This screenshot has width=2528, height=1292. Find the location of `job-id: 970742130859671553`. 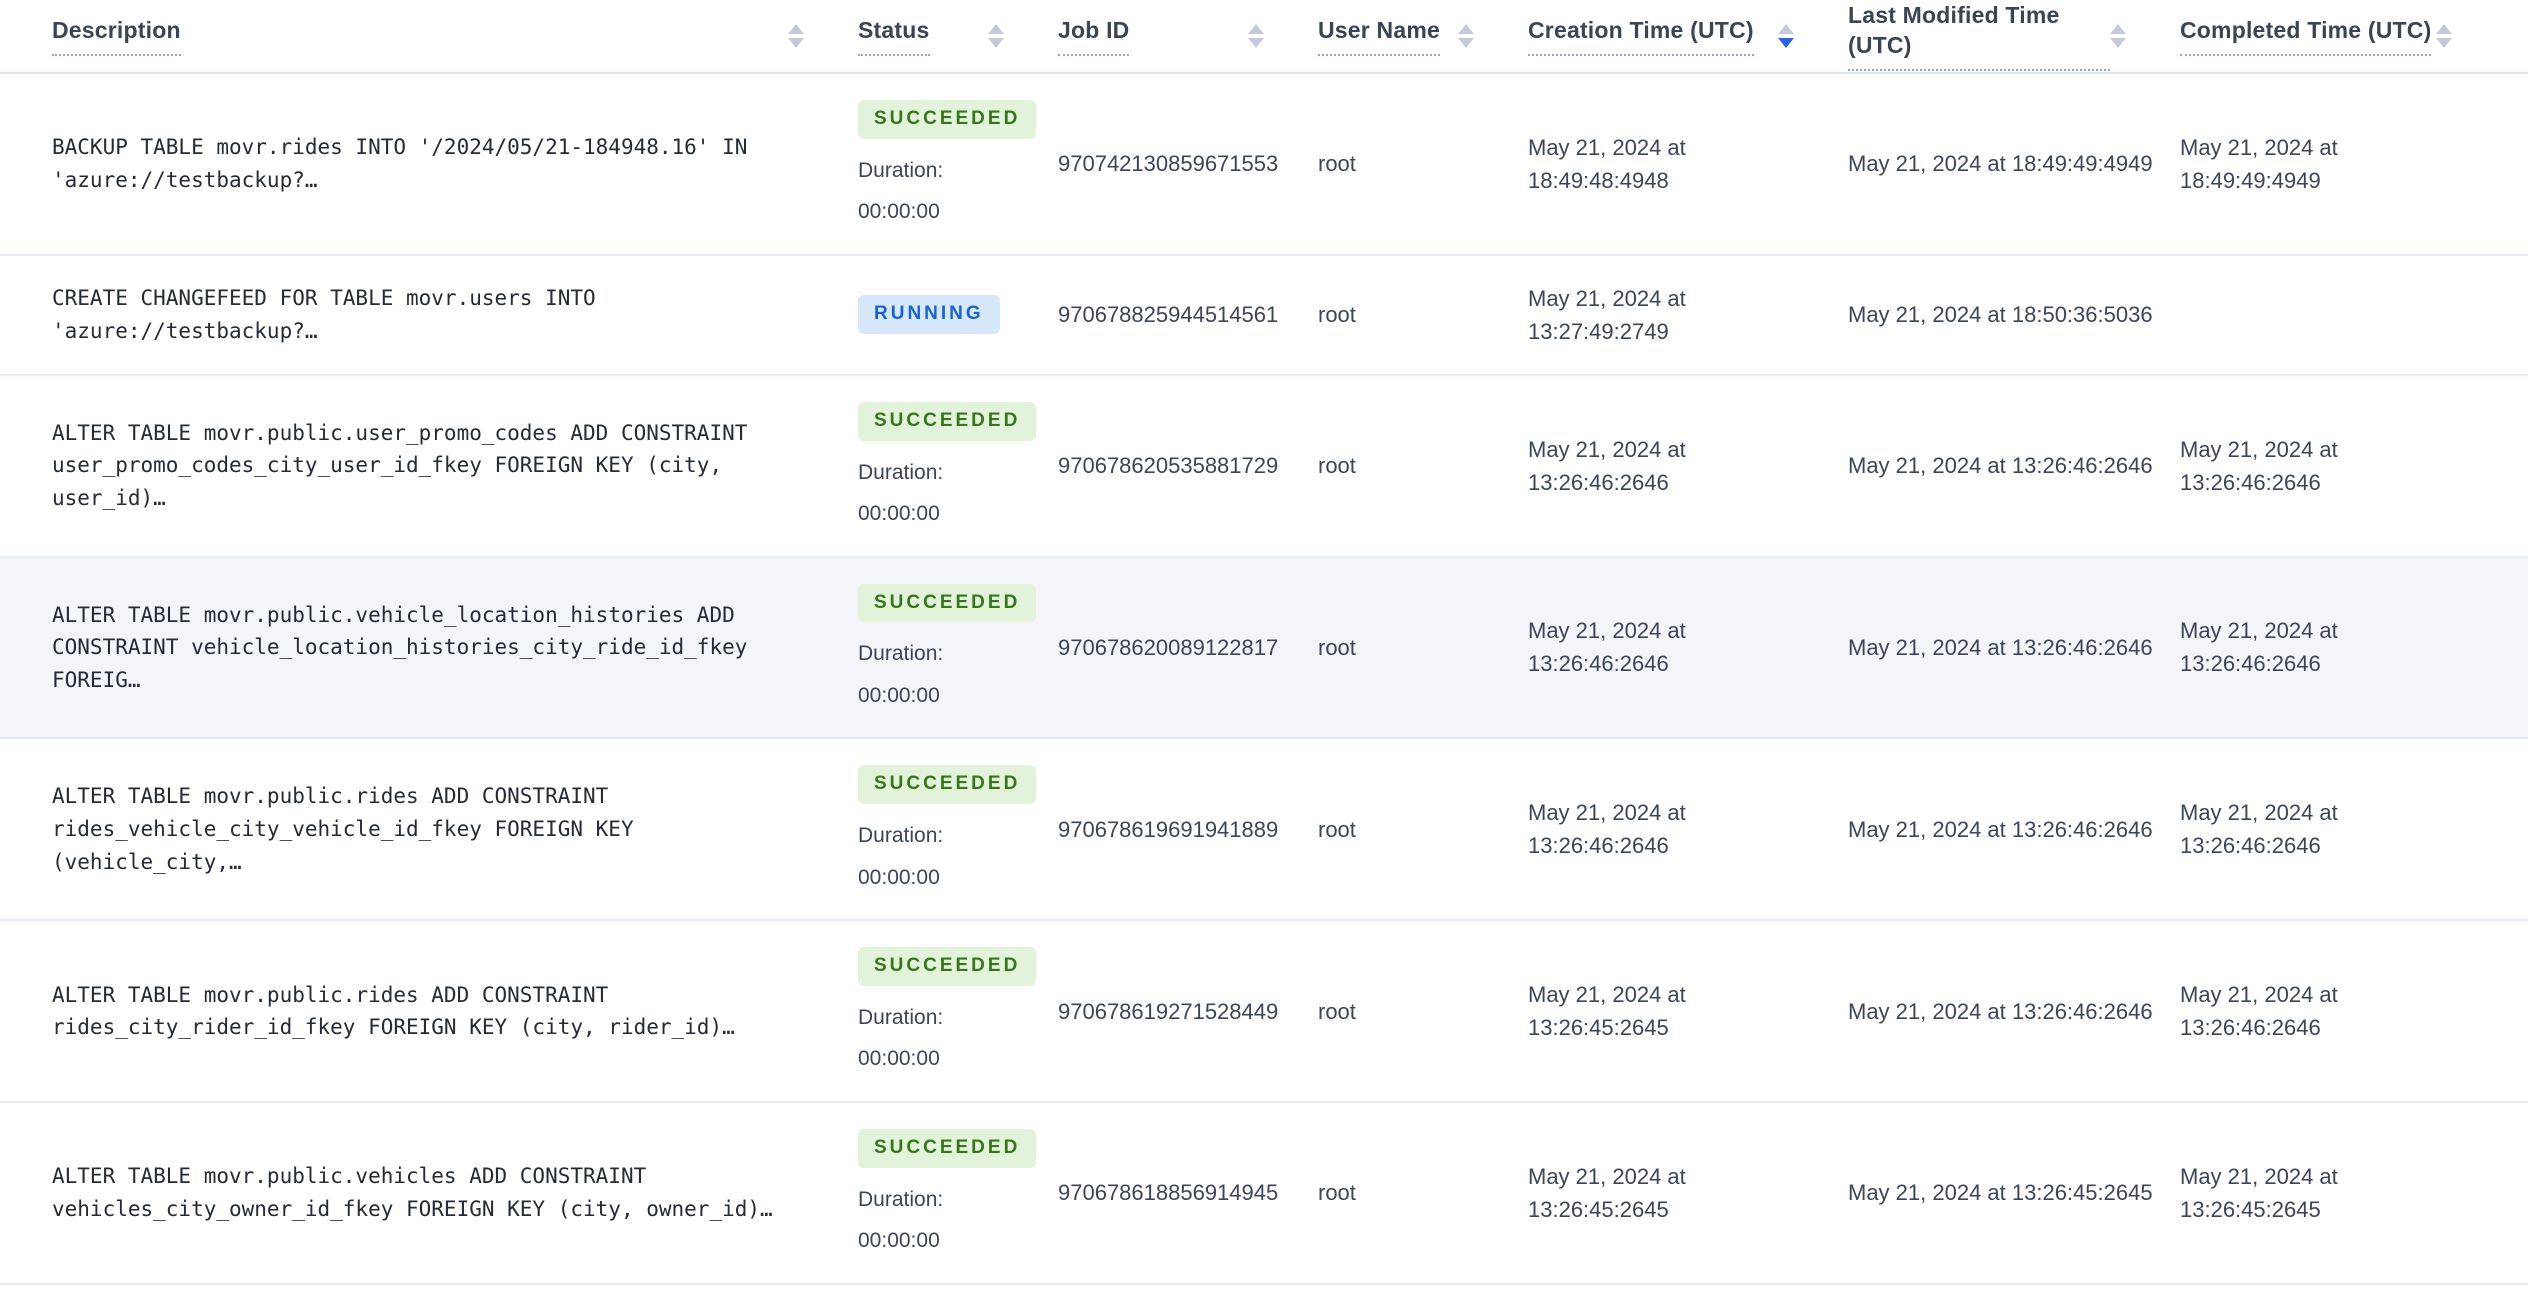

job-id: 970742130859671553 is located at coordinates (1168, 164).